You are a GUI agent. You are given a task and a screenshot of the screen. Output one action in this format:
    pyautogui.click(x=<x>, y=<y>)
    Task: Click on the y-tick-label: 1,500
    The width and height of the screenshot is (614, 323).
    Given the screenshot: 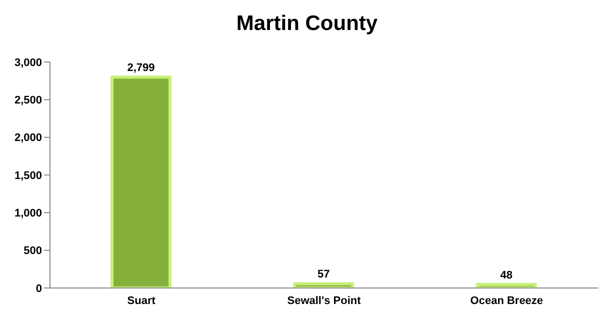 What is the action you would take?
    pyautogui.click(x=28, y=176)
    